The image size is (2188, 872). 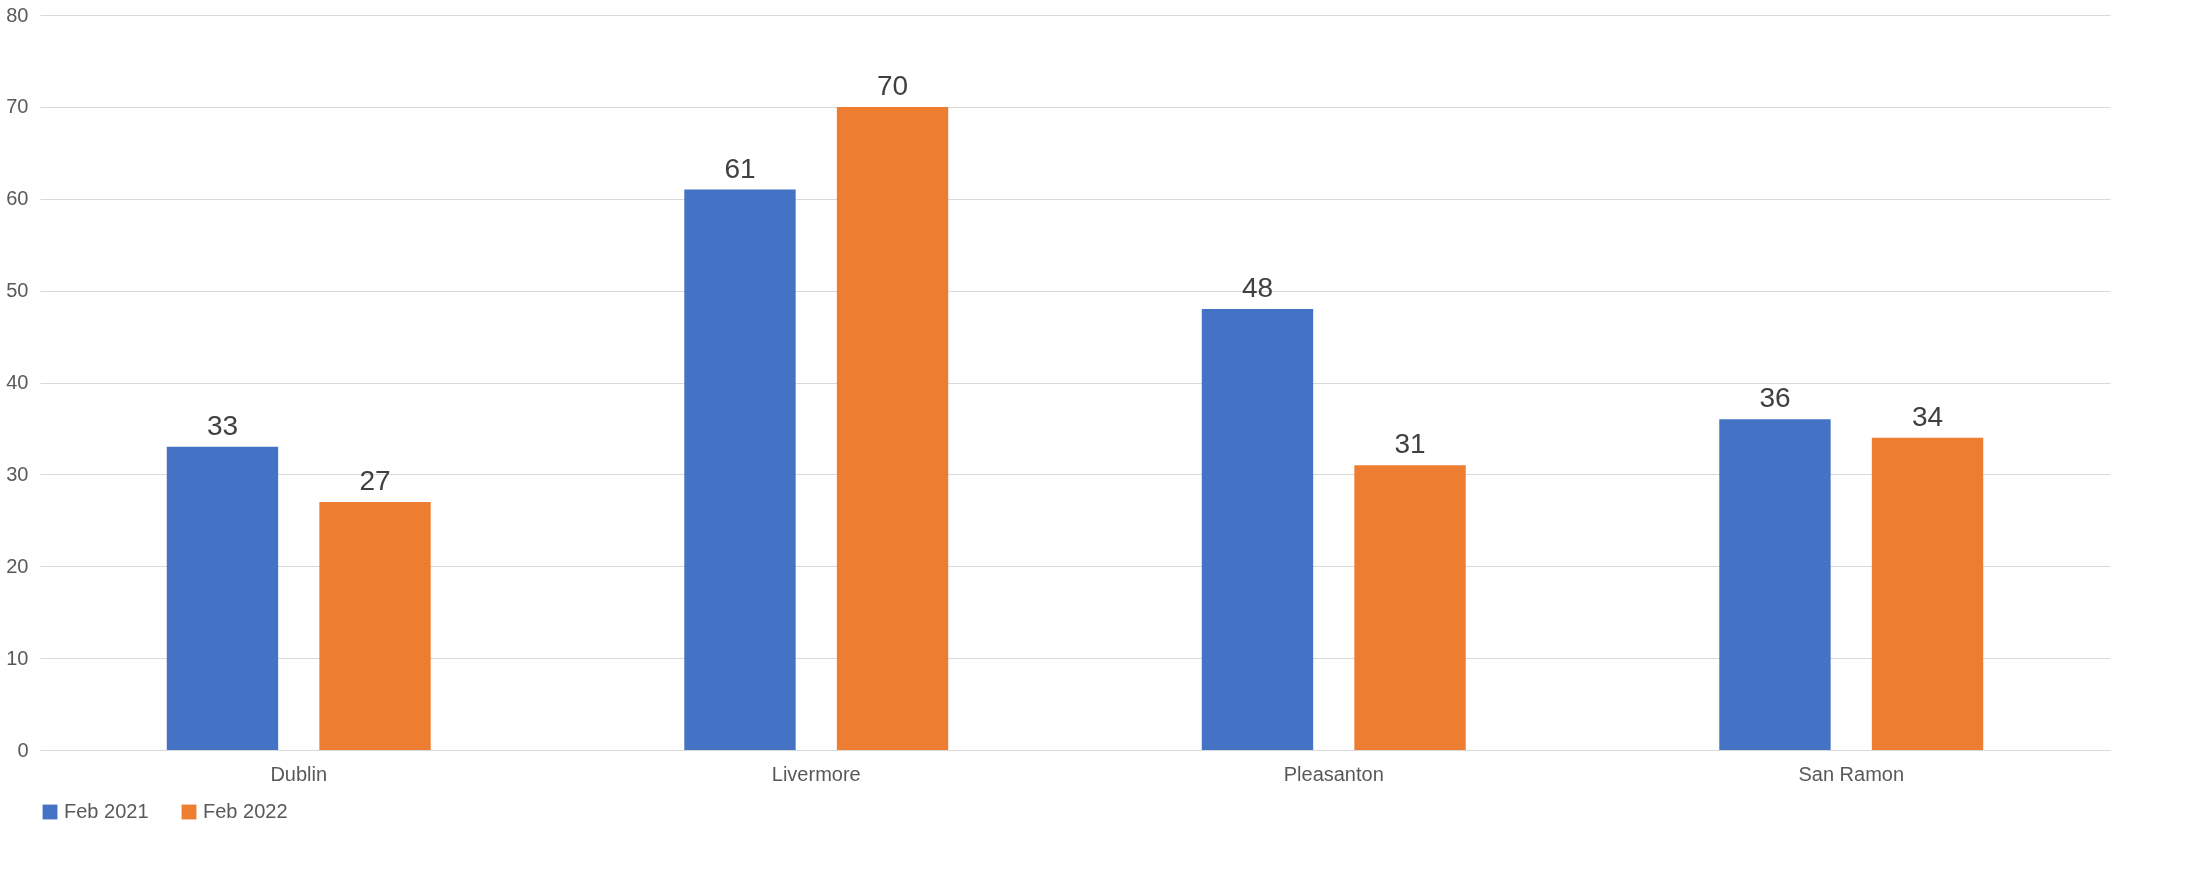 I want to click on data-label: 34, so click(x=1927, y=416).